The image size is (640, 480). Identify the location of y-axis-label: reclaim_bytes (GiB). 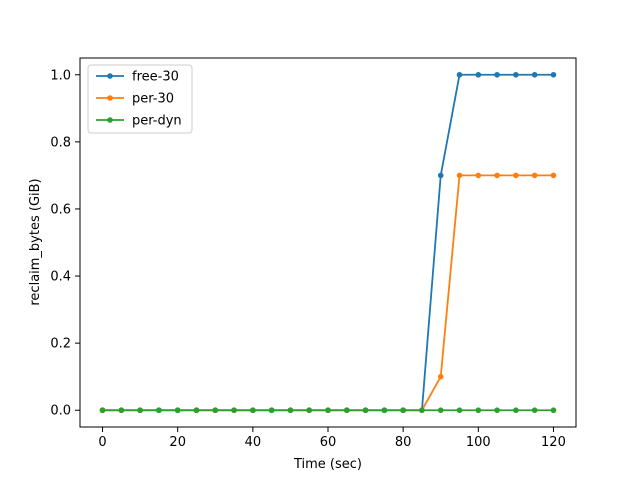
(35, 241).